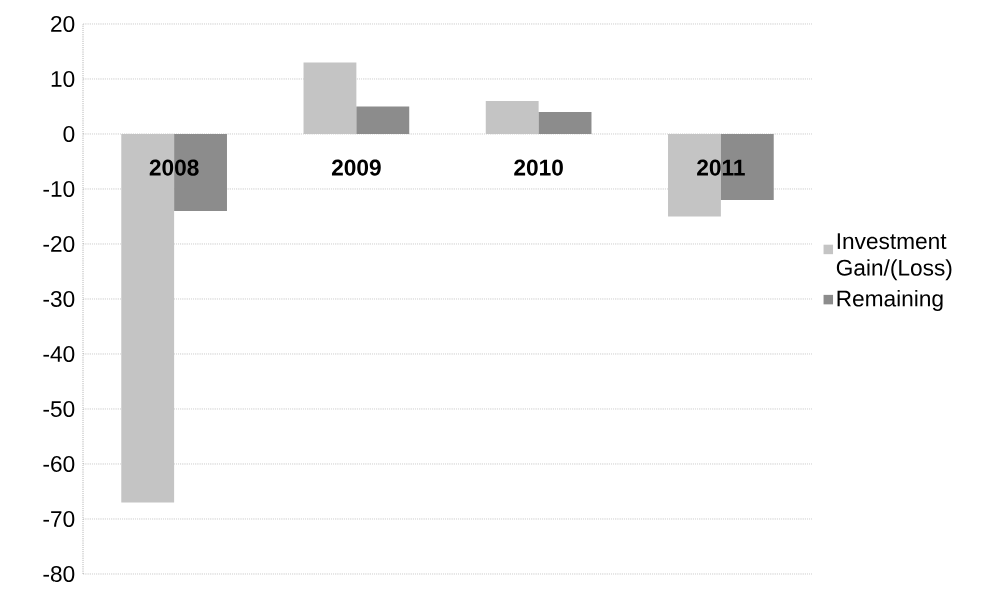 The width and height of the screenshot is (1003, 590). What do you see at coordinates (63, 79) in the screenshot?
I see `y-tick-label: 10` at bounding box center [63, 79].